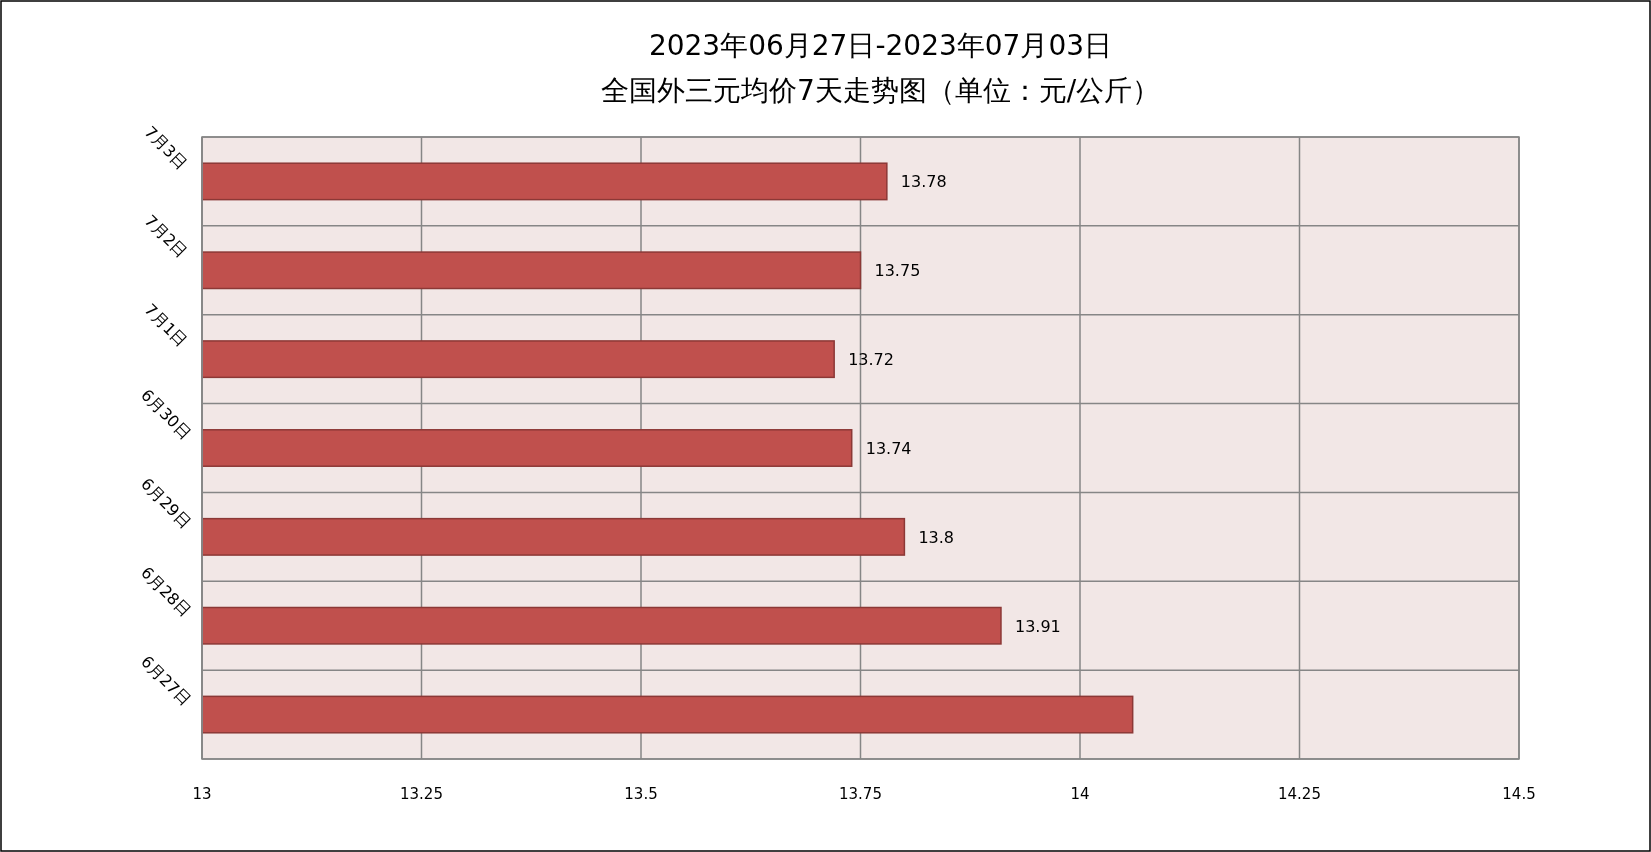  I want to click on data-label: 13.8, so click(936, 537).